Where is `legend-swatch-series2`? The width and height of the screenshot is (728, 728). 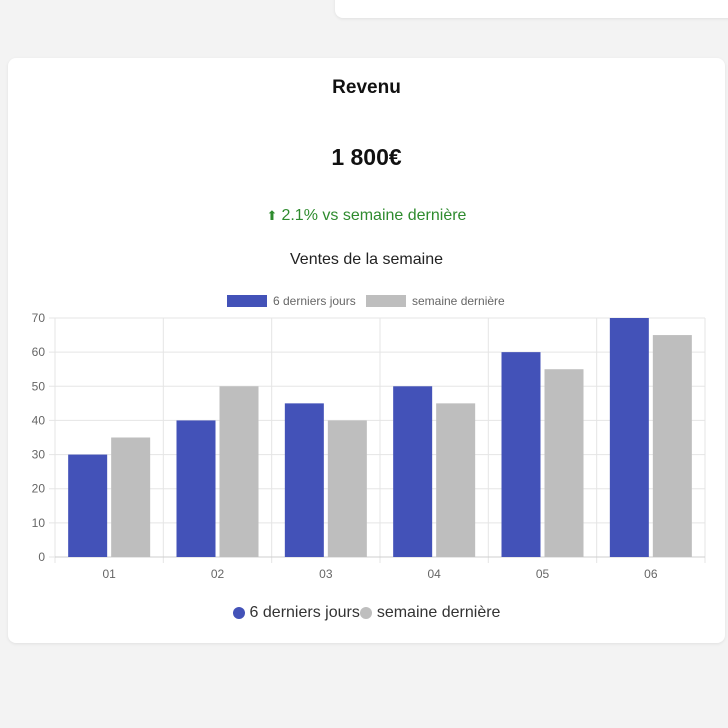 legend-swatch-series2 is located at coordinates (386, 301).